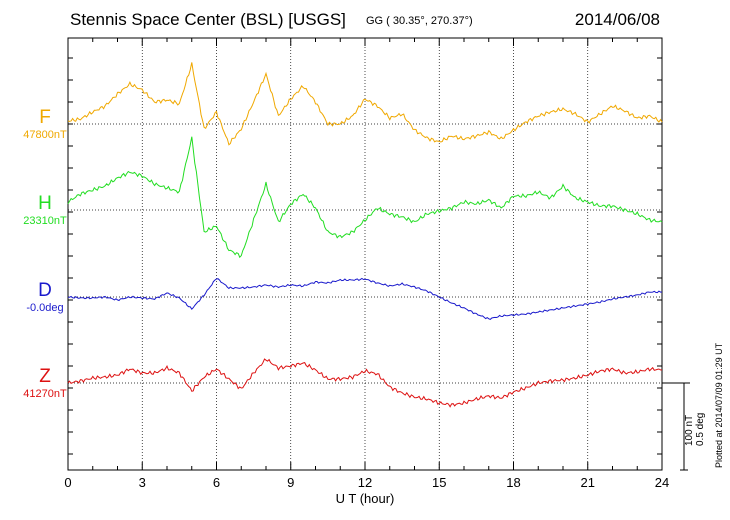 The image size is (730, 520). Describe the element at coordinates (419, 21) in the screenshot. I see `station-coordinates: GG ( 30.35°, 270.37°)` at that location.